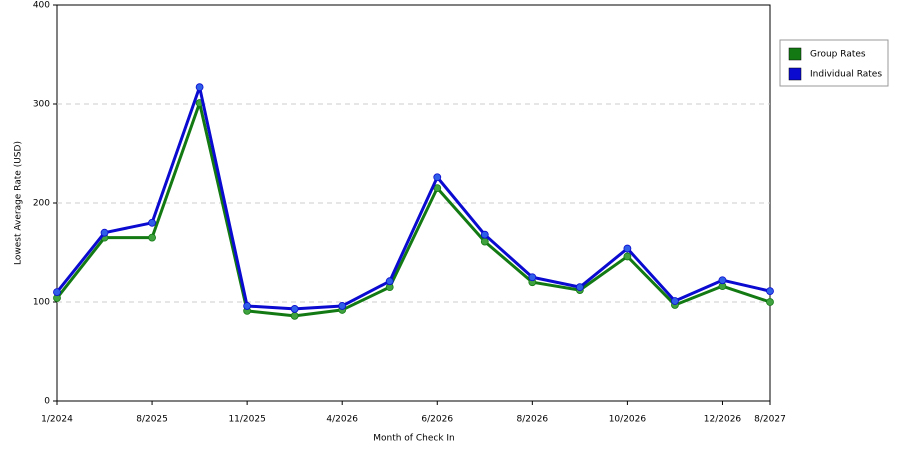 The height and width of the screenshot is (450, 900). I want to click on x-tick-label: 8/2027, so click(770, 420).